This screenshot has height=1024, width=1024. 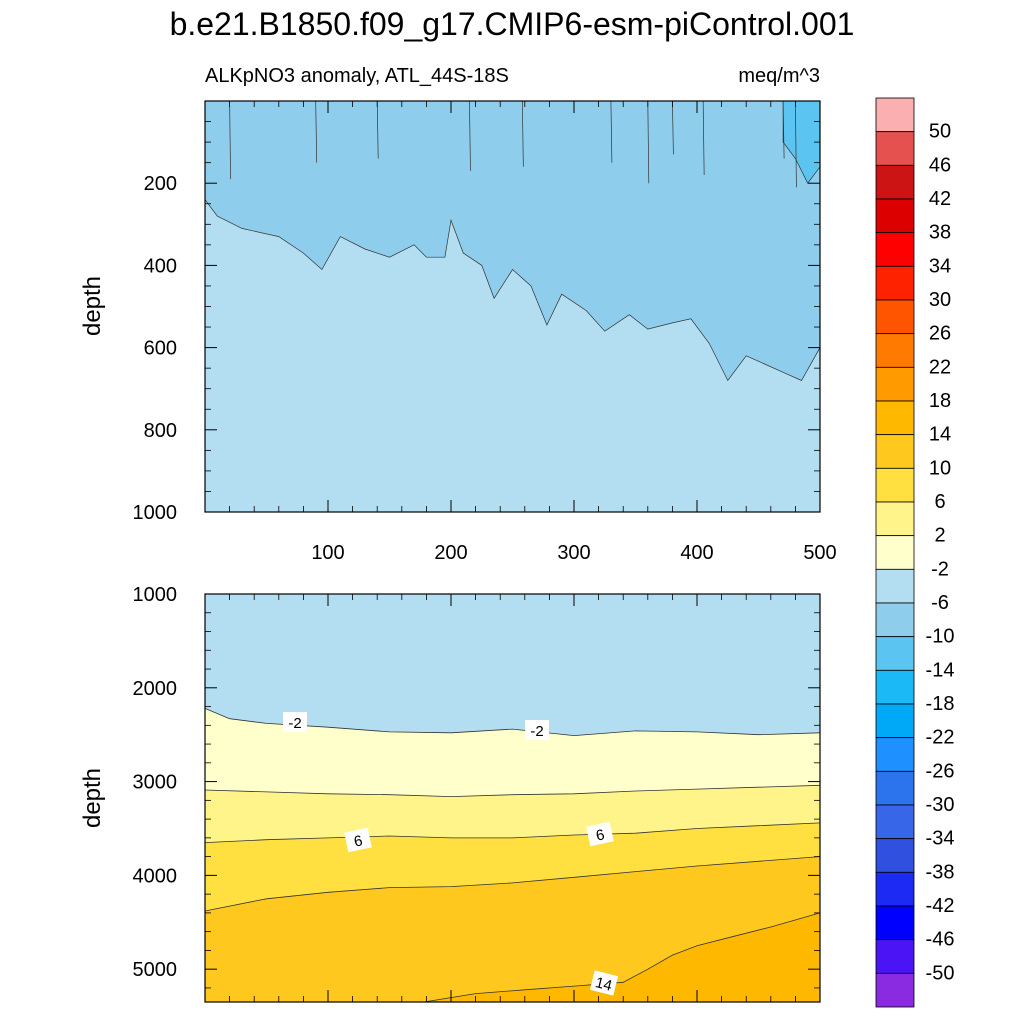 I want to click on colorbar-label: -22, so click(x=940, y=738).